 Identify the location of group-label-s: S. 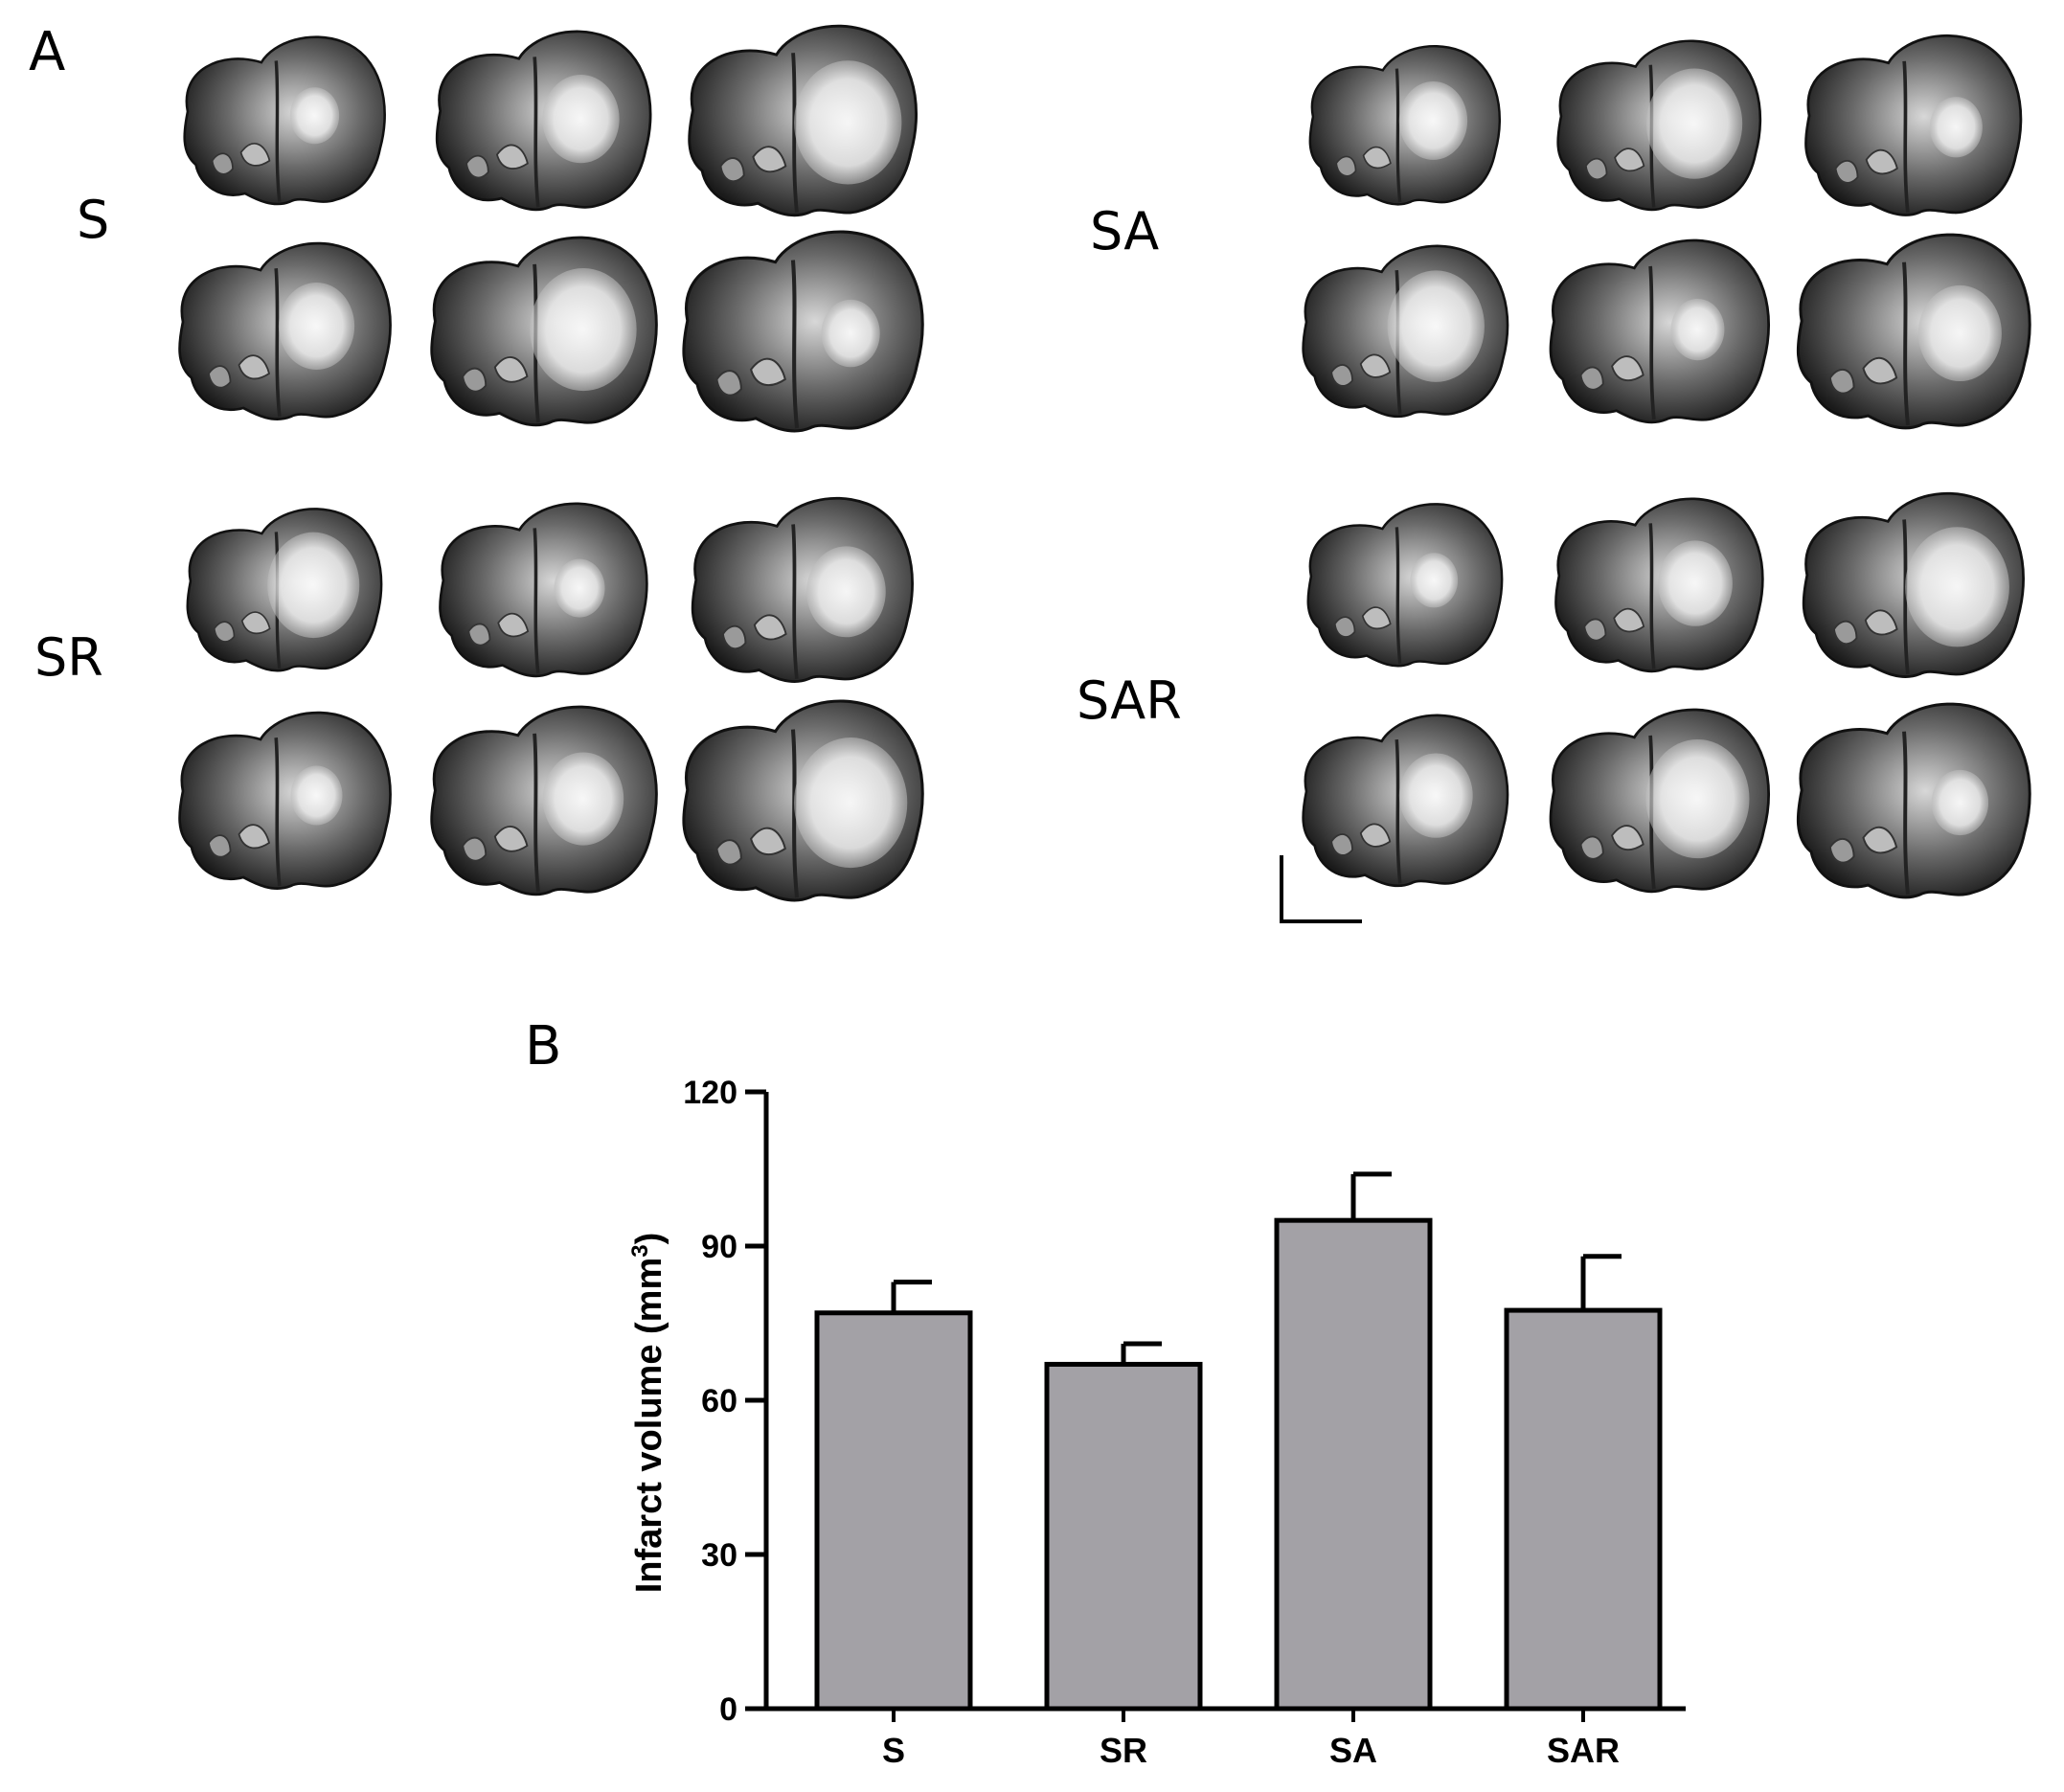
(93, 220).